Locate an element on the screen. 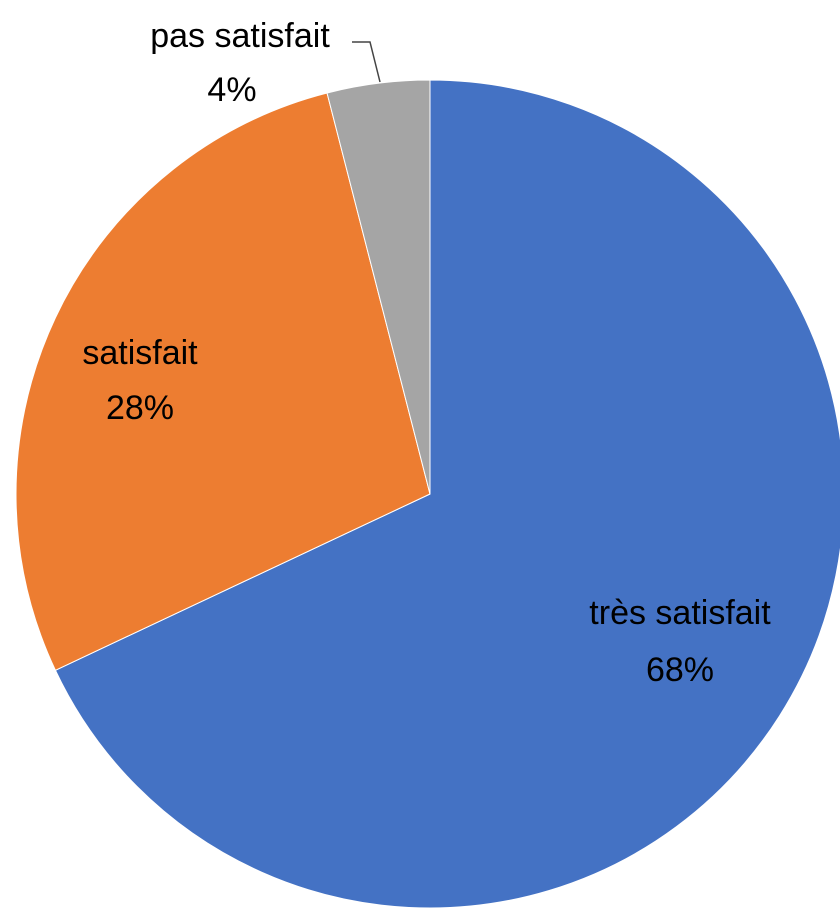 Image resolution: width=840 pixels, height=908 pixels. slice-label: très satisfait is located at coordinates (680, 613).